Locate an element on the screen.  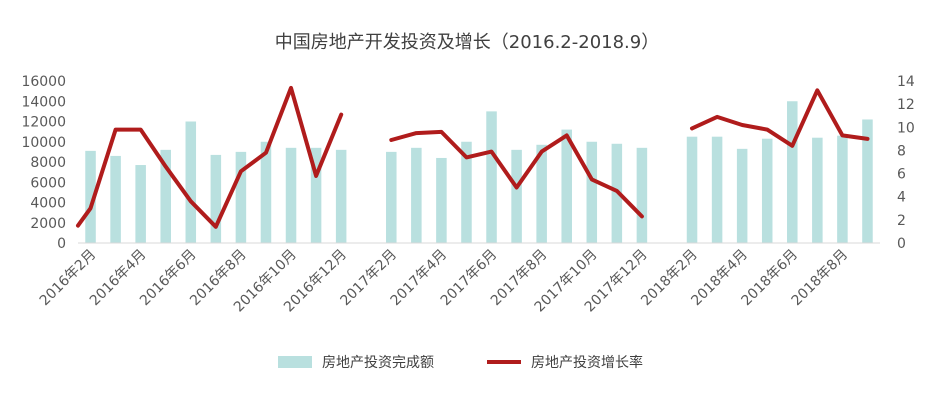
legend: 房地产投资完成额 房地产投资增长率 is located at coordinates (460, 362).